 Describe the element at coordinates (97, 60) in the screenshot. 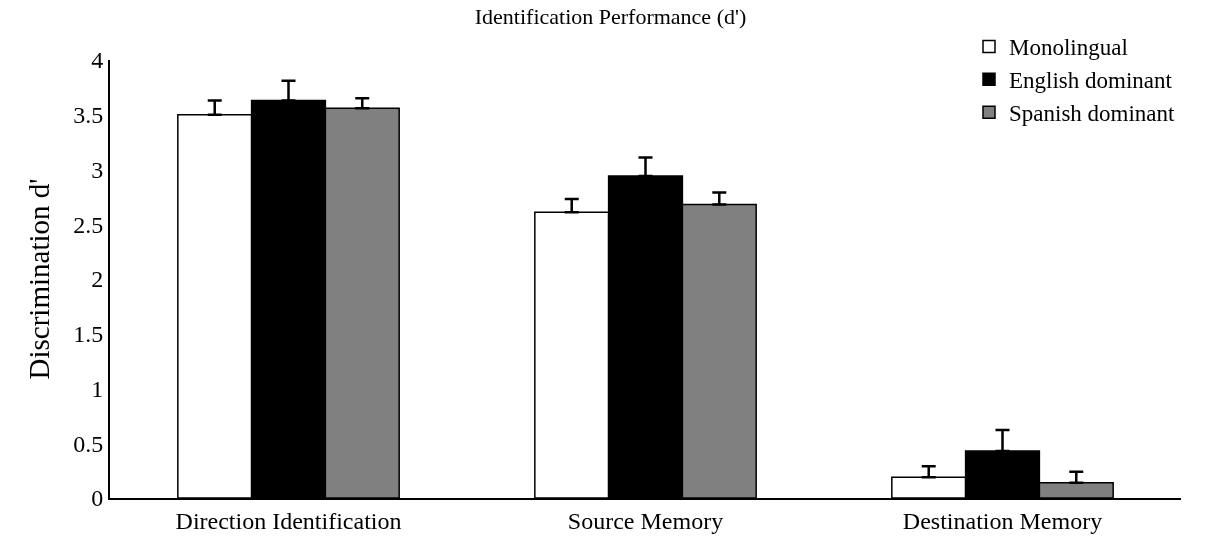

I see `y-tick-label: 4` at that location.